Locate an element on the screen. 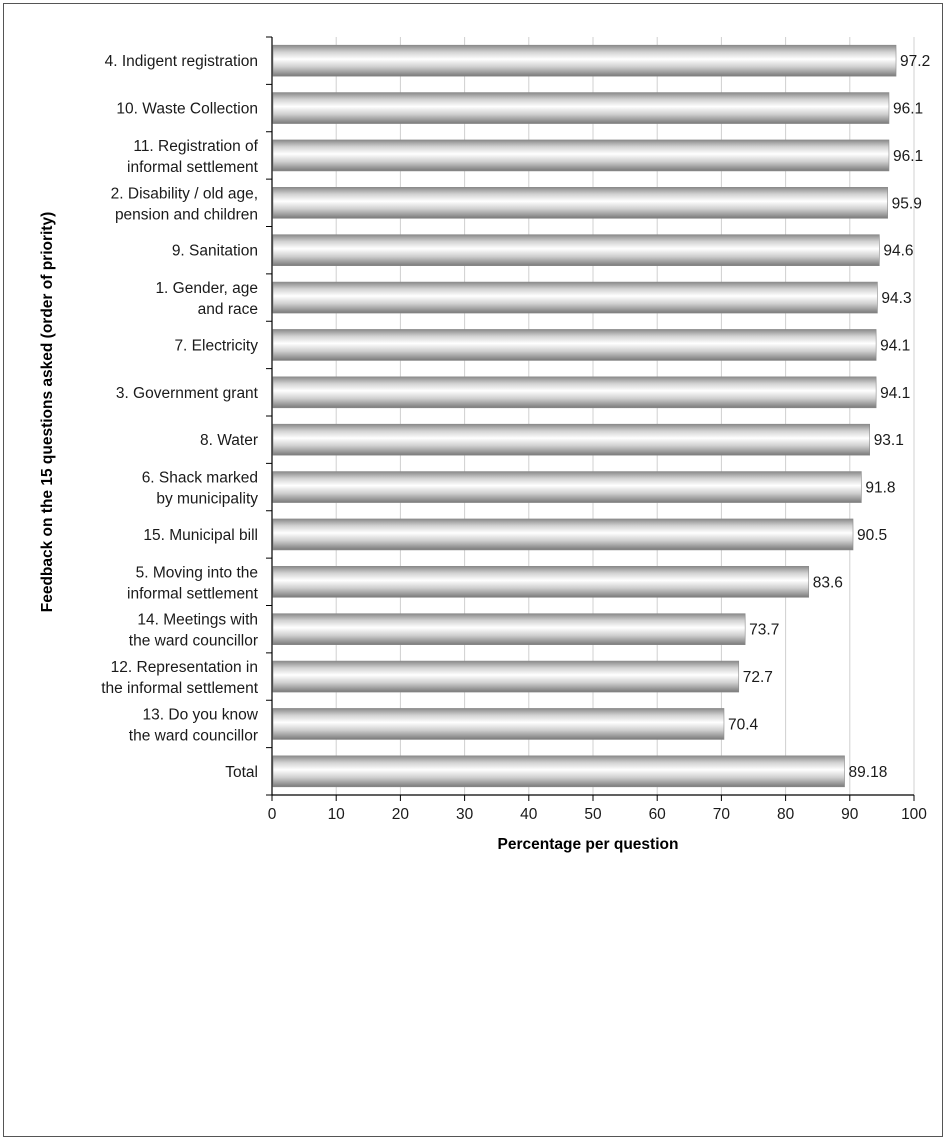 The width and height of the screenshot is (948, 1142). category-label: 7. Electricity is located at coordinates (216, 345).